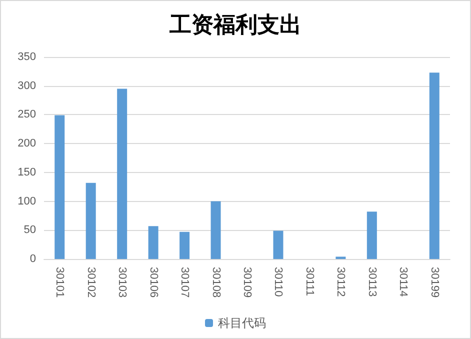 The image size is (471, 339). Describe the element at coordinates (372, 282) in the screenshot. I see `x-tick-label: 30113` at that location.